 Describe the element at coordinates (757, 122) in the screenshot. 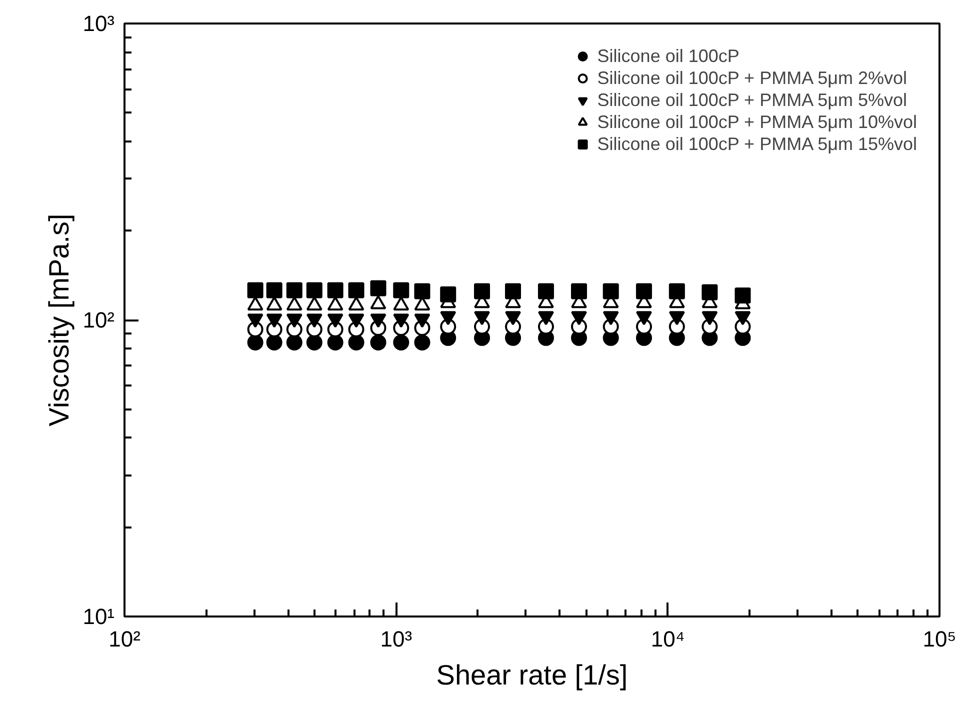

I see `legend-label: Silicone oil 100cP + PMMA 5μm 10%vol` at that location.